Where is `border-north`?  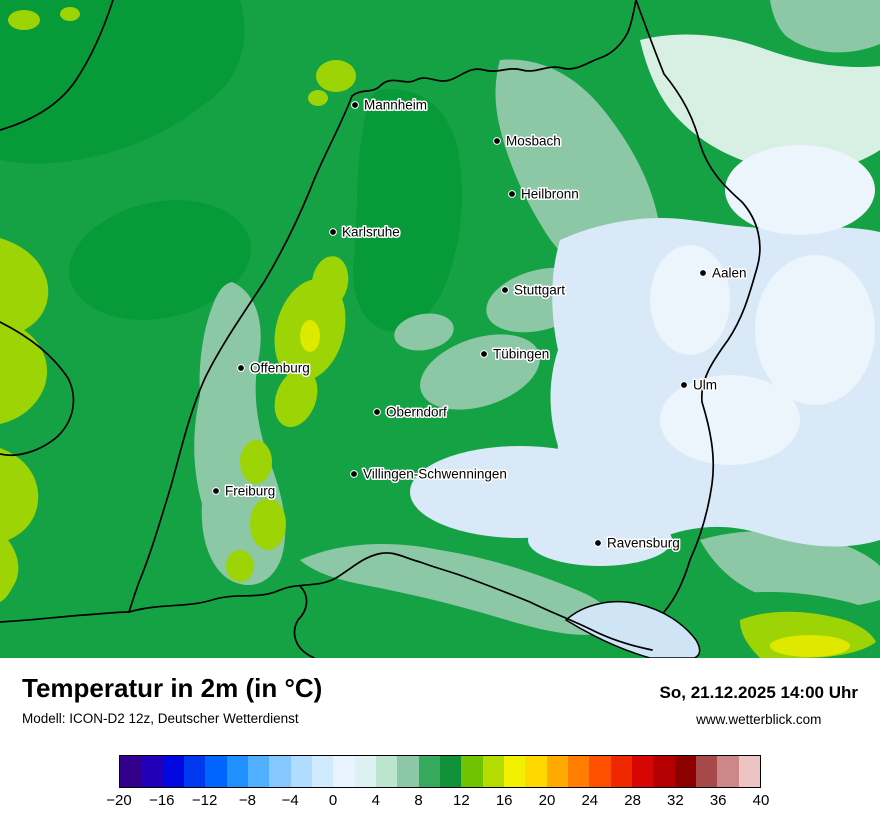 border-north is located at coordinates (494, 48).